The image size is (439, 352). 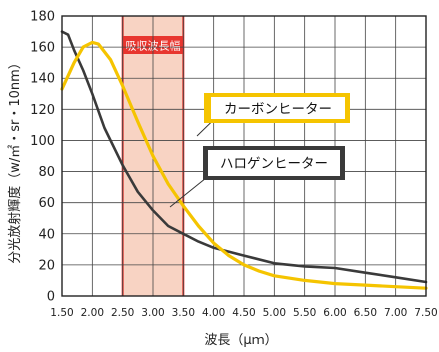 I want to click on x-tick-label: 7.00, so click(x=395, y=313).